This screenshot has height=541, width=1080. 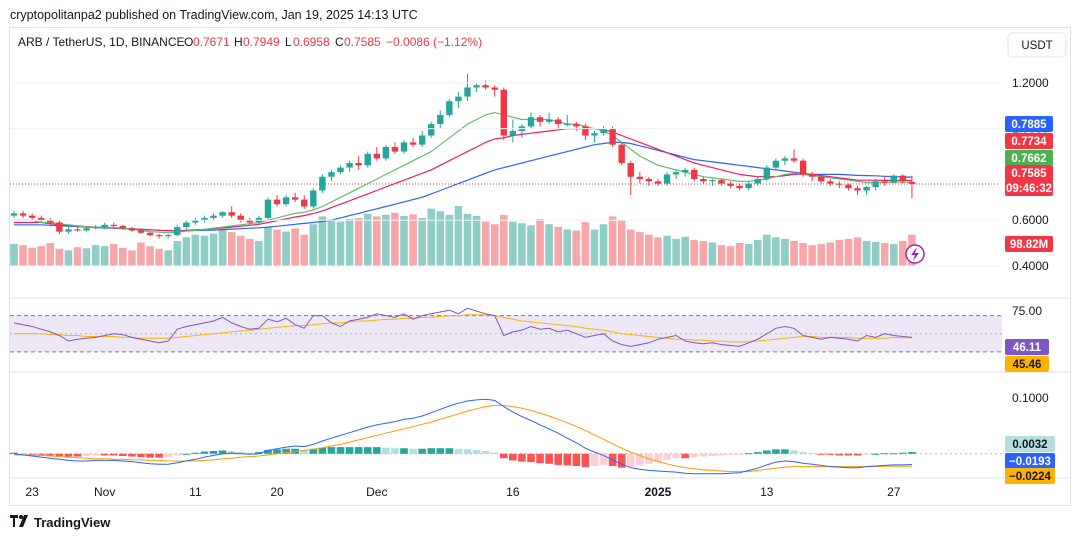 I want to click on ma-blue-line, so click(x=463, y=186).